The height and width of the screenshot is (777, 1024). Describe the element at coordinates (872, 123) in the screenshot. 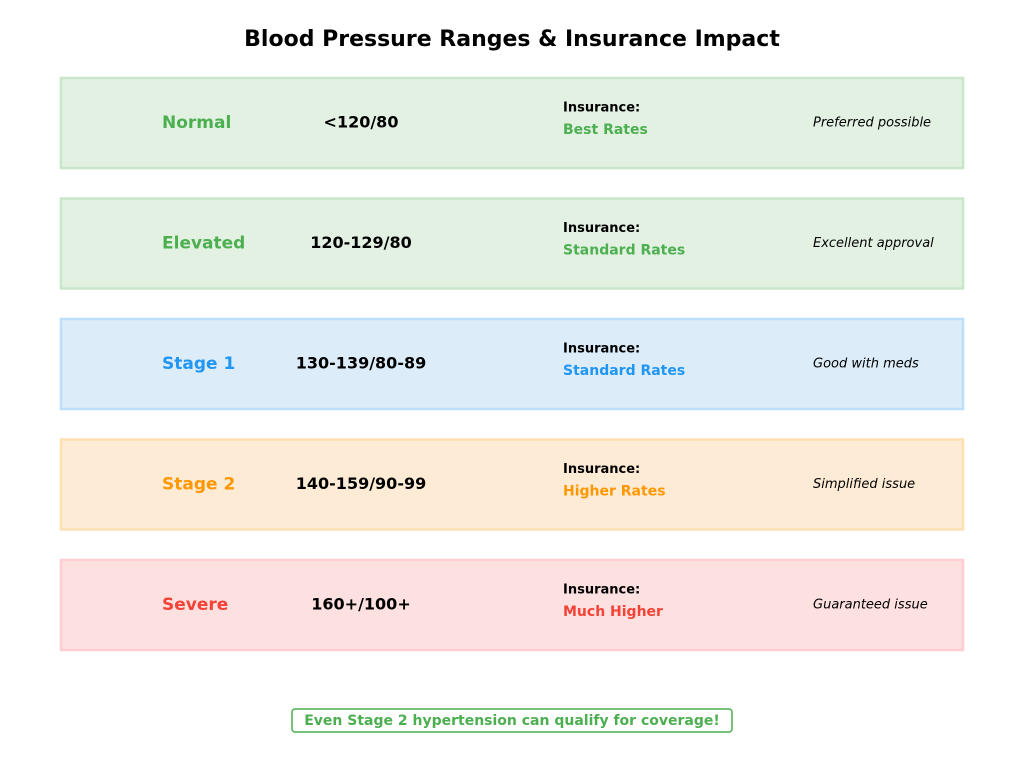

I see `note: Preferred possible` at that location.